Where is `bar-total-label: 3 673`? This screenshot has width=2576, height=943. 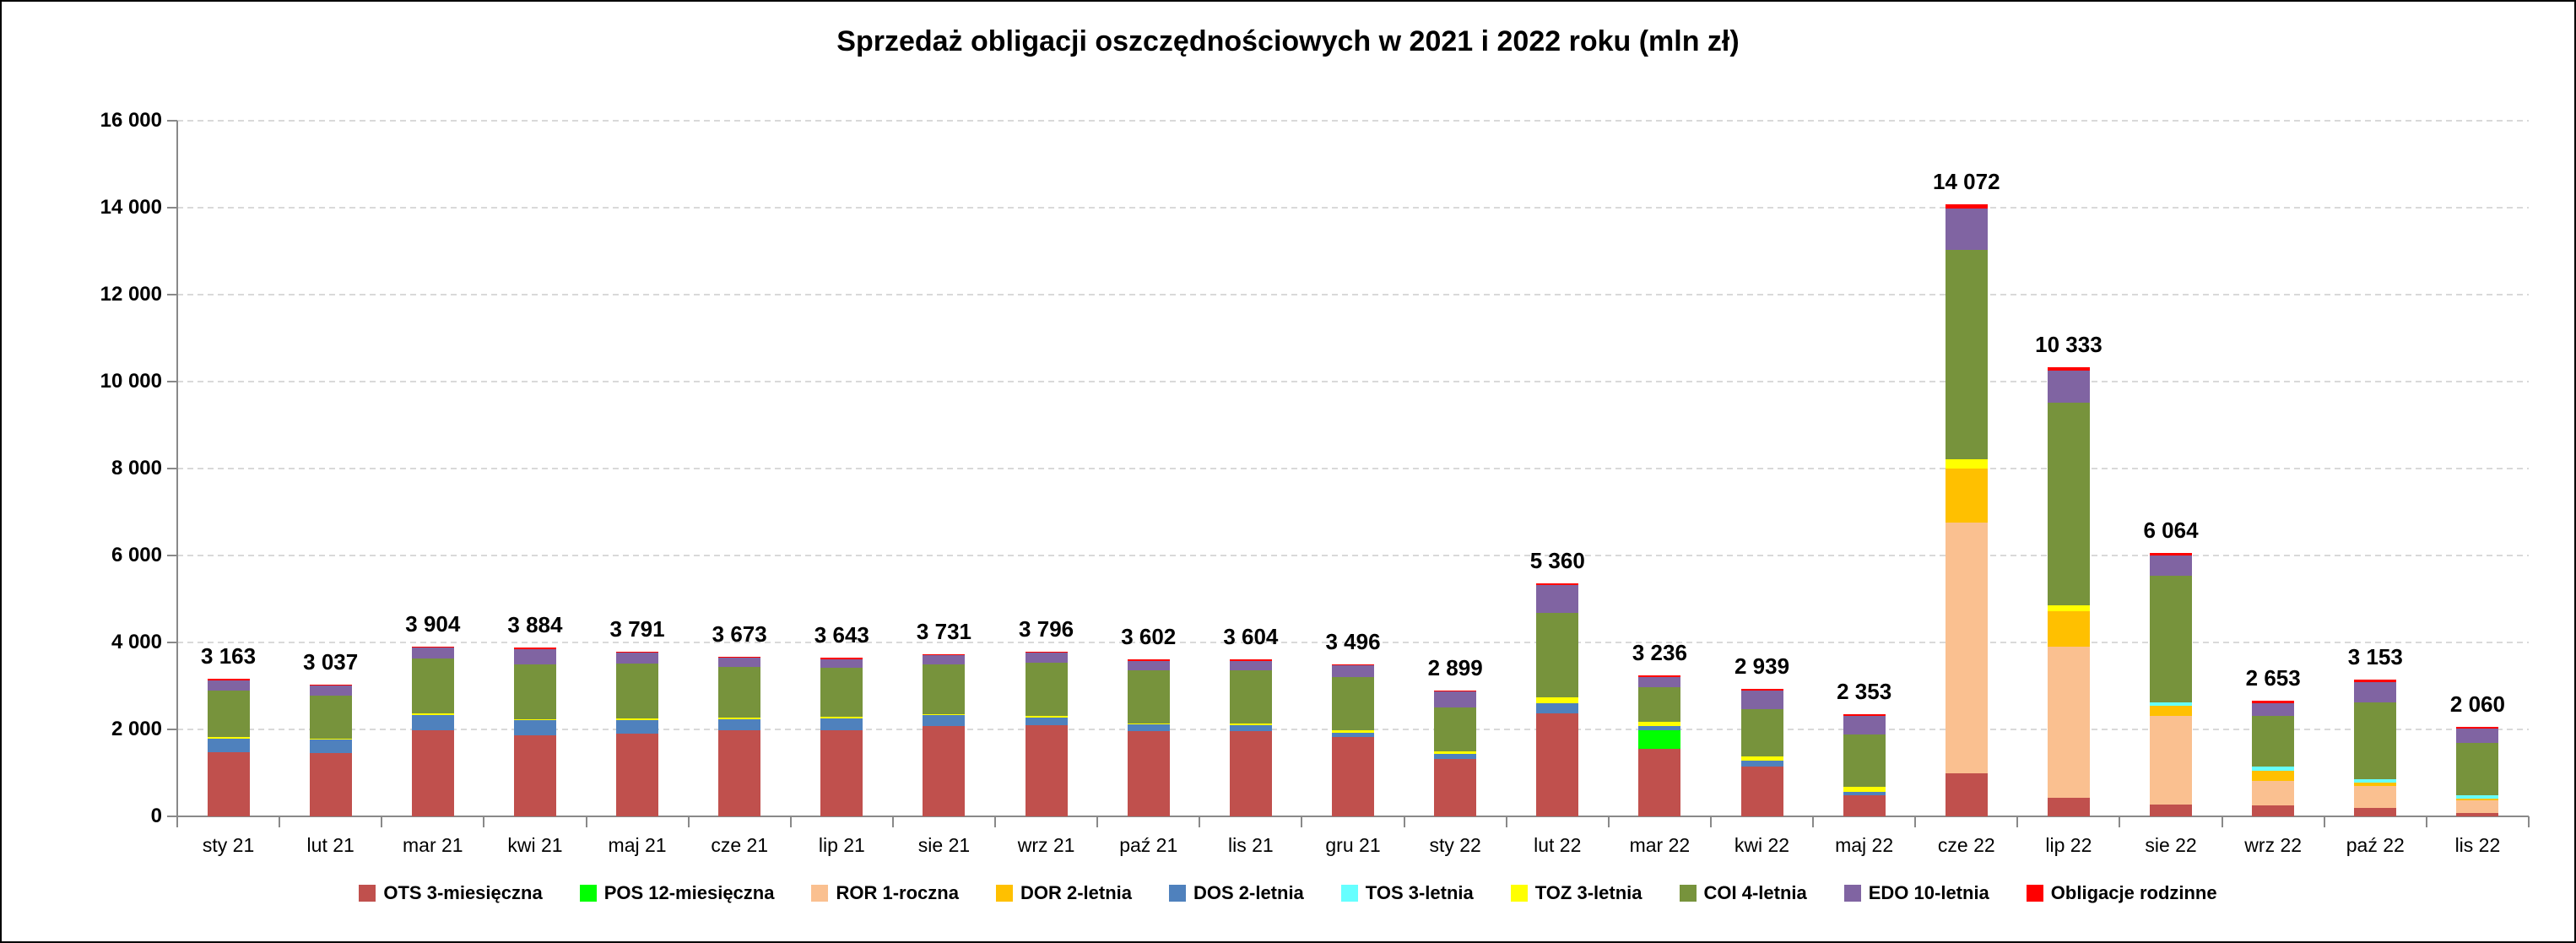 bar-total-label: 3 673 is located at coordinates (739, 634).